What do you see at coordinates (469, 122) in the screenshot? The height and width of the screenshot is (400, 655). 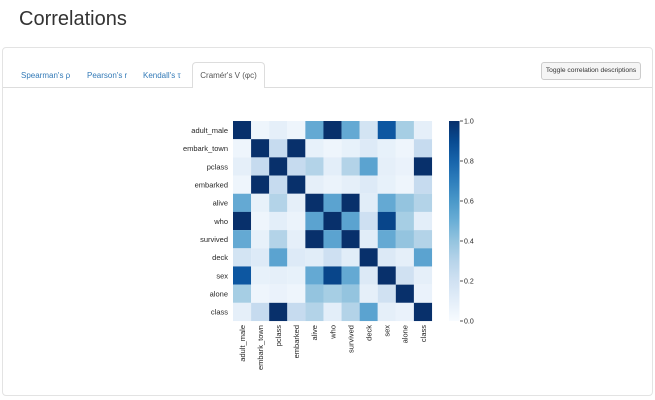 I see `svg-text: 1.0` at bounding box center [469, 122].